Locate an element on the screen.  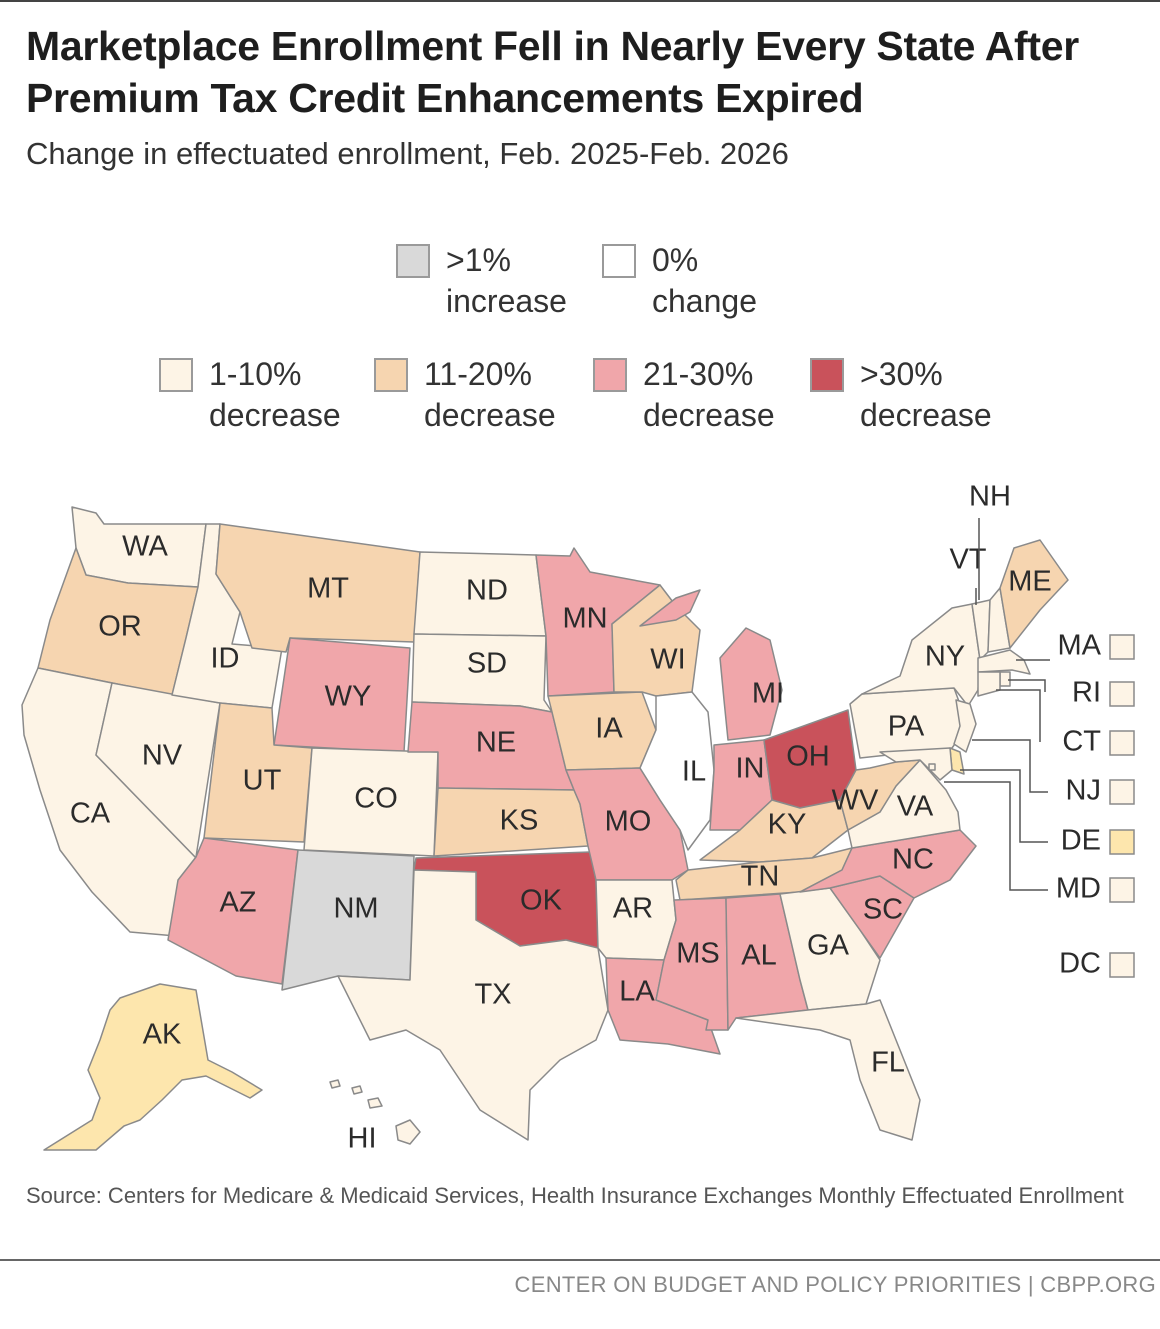
legend-item-dec-1-10: 1-10% decrease is located at coordinates (250, 395).